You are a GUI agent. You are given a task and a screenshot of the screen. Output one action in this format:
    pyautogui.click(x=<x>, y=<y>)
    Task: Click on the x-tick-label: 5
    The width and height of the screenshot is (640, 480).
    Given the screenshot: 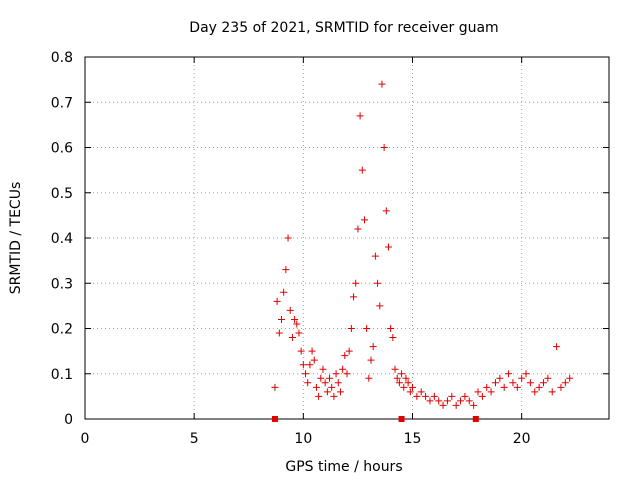 What is the action you would take?
    pyautogui.click(x=194, y=439)
    